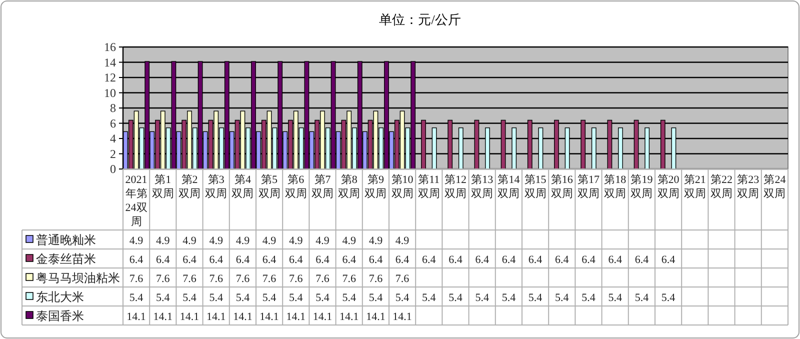 Image resolution: width=800 pixels, height=339 pixels. I want to click on x-tick-label: 第19双周, so click(642, 187).